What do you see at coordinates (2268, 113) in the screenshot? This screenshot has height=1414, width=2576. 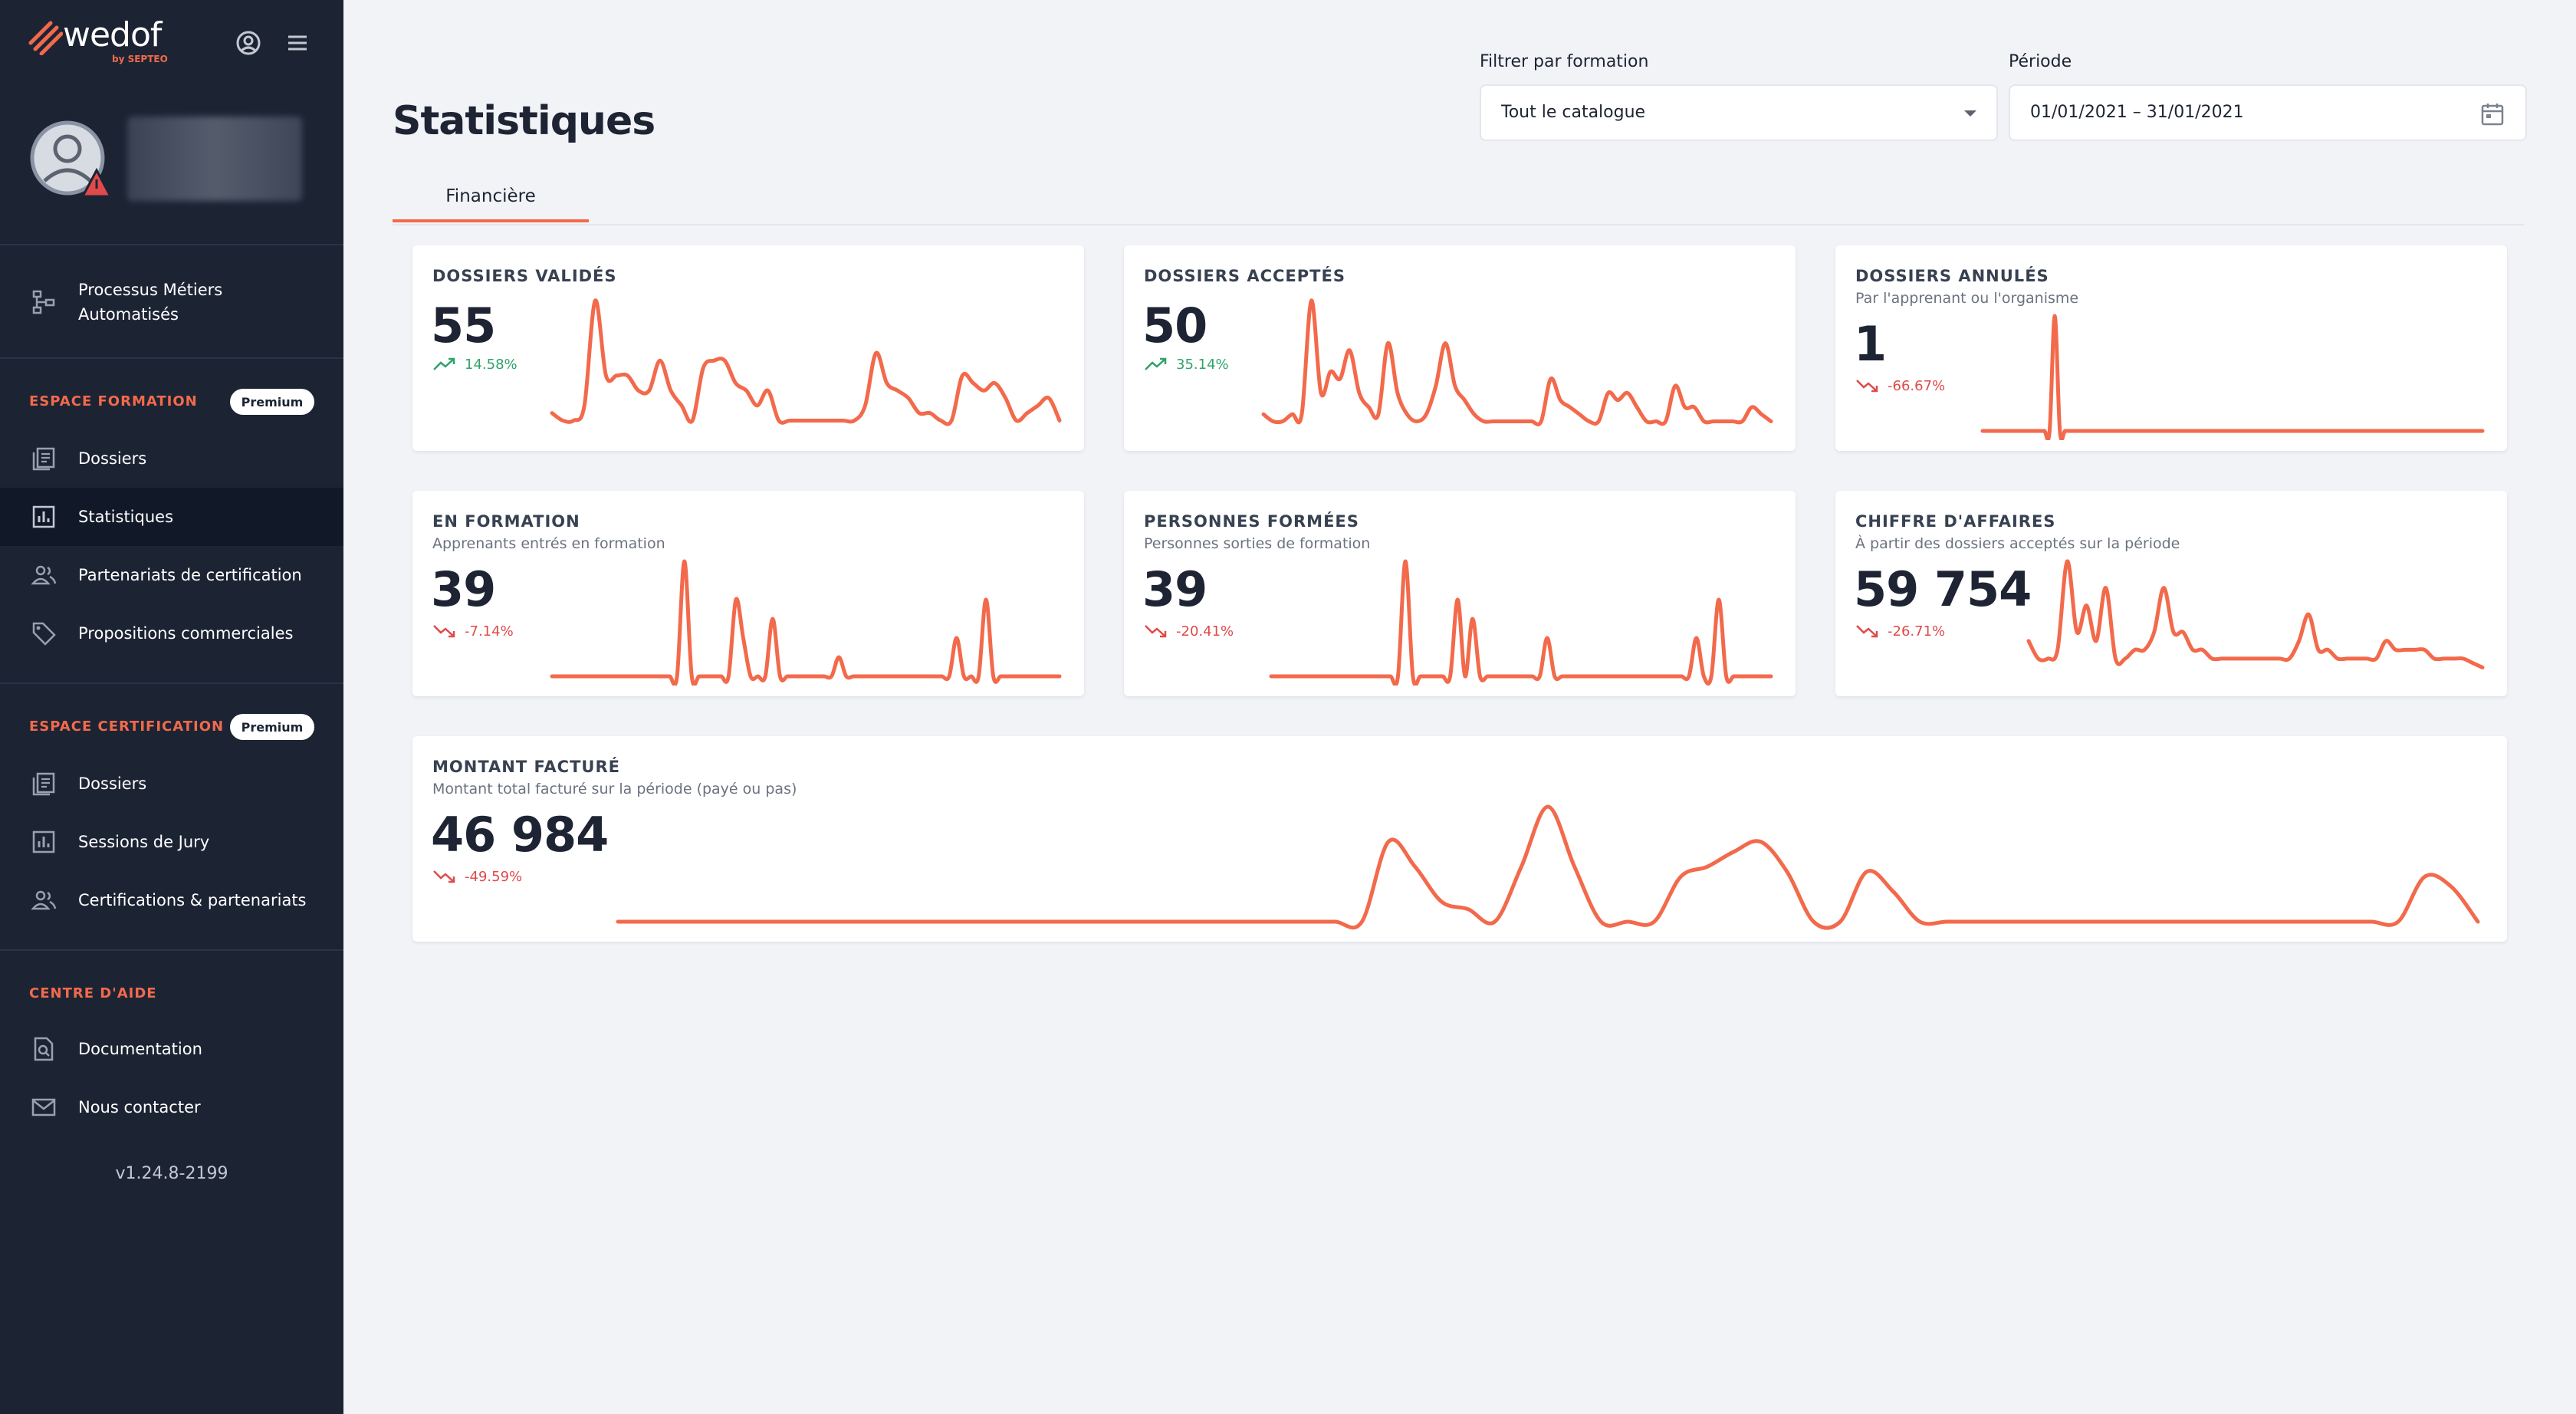 I see `period-input: 01/01/2021 – 31/01/2021` at bounding box center [2268, 113].